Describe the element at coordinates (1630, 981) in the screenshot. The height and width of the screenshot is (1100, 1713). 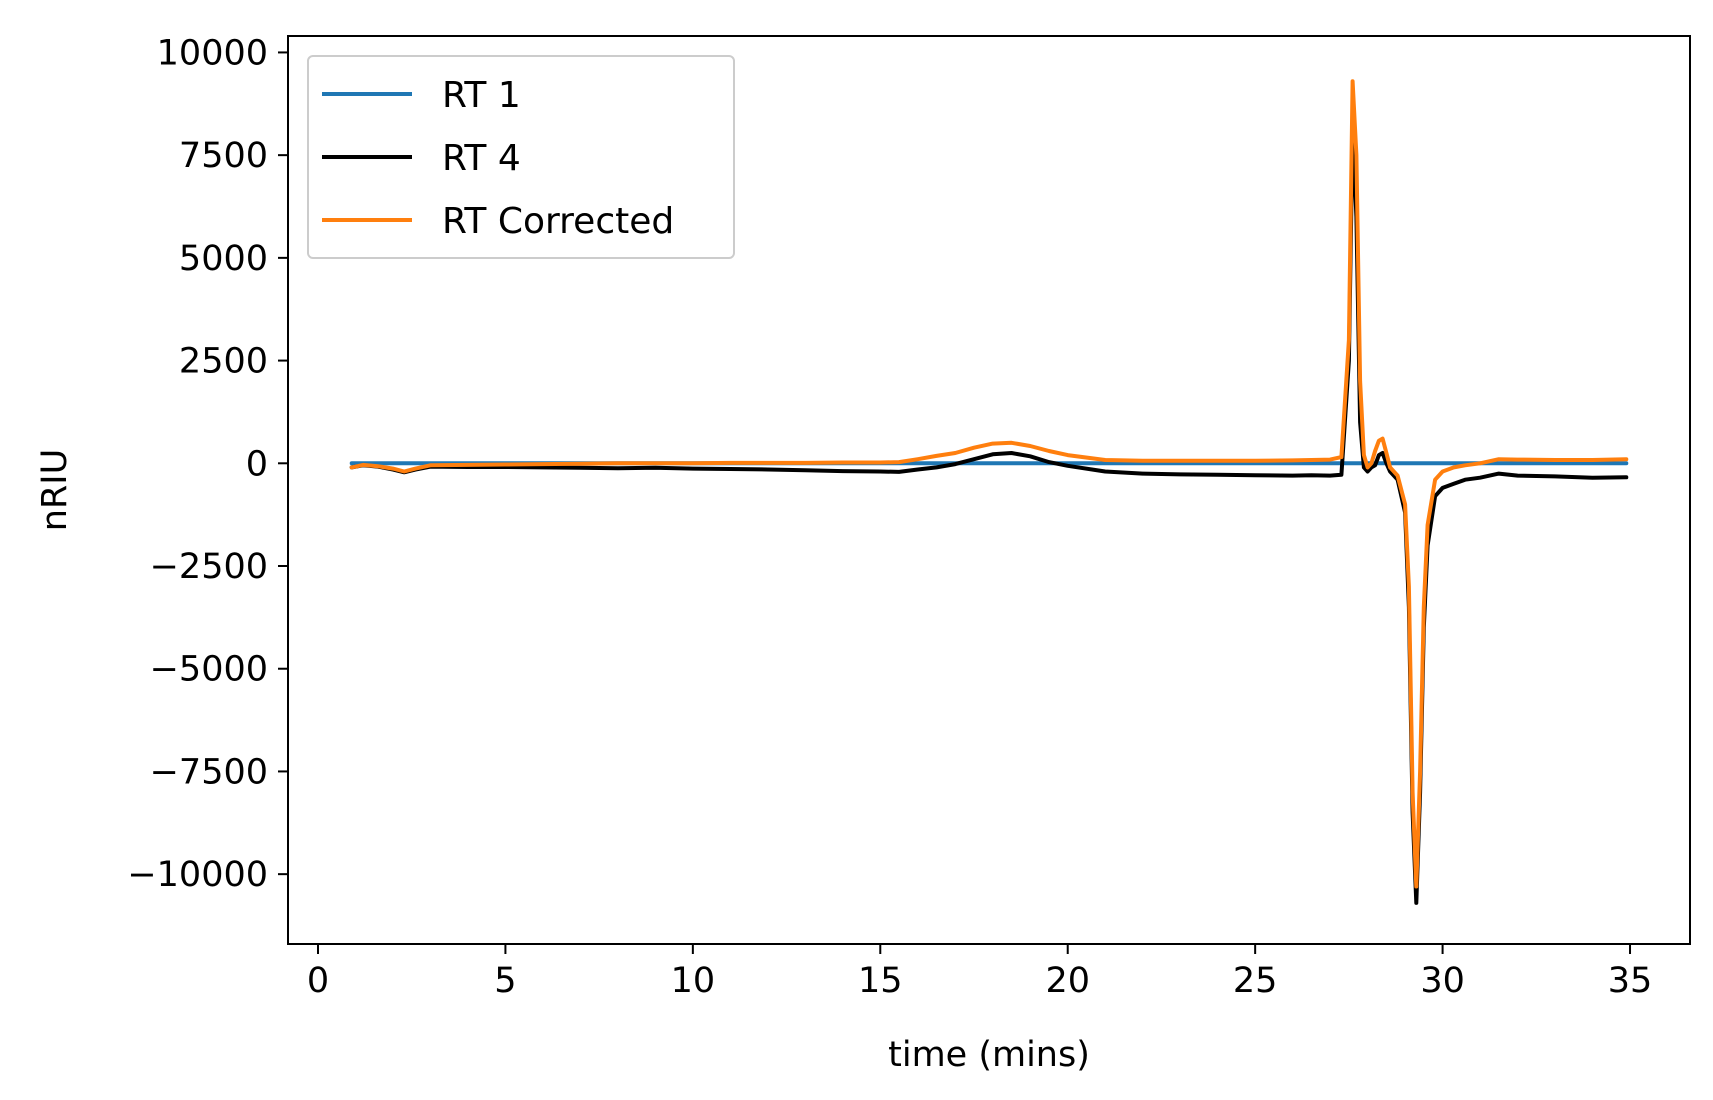
I see `x-tick-label: 35` at that location.